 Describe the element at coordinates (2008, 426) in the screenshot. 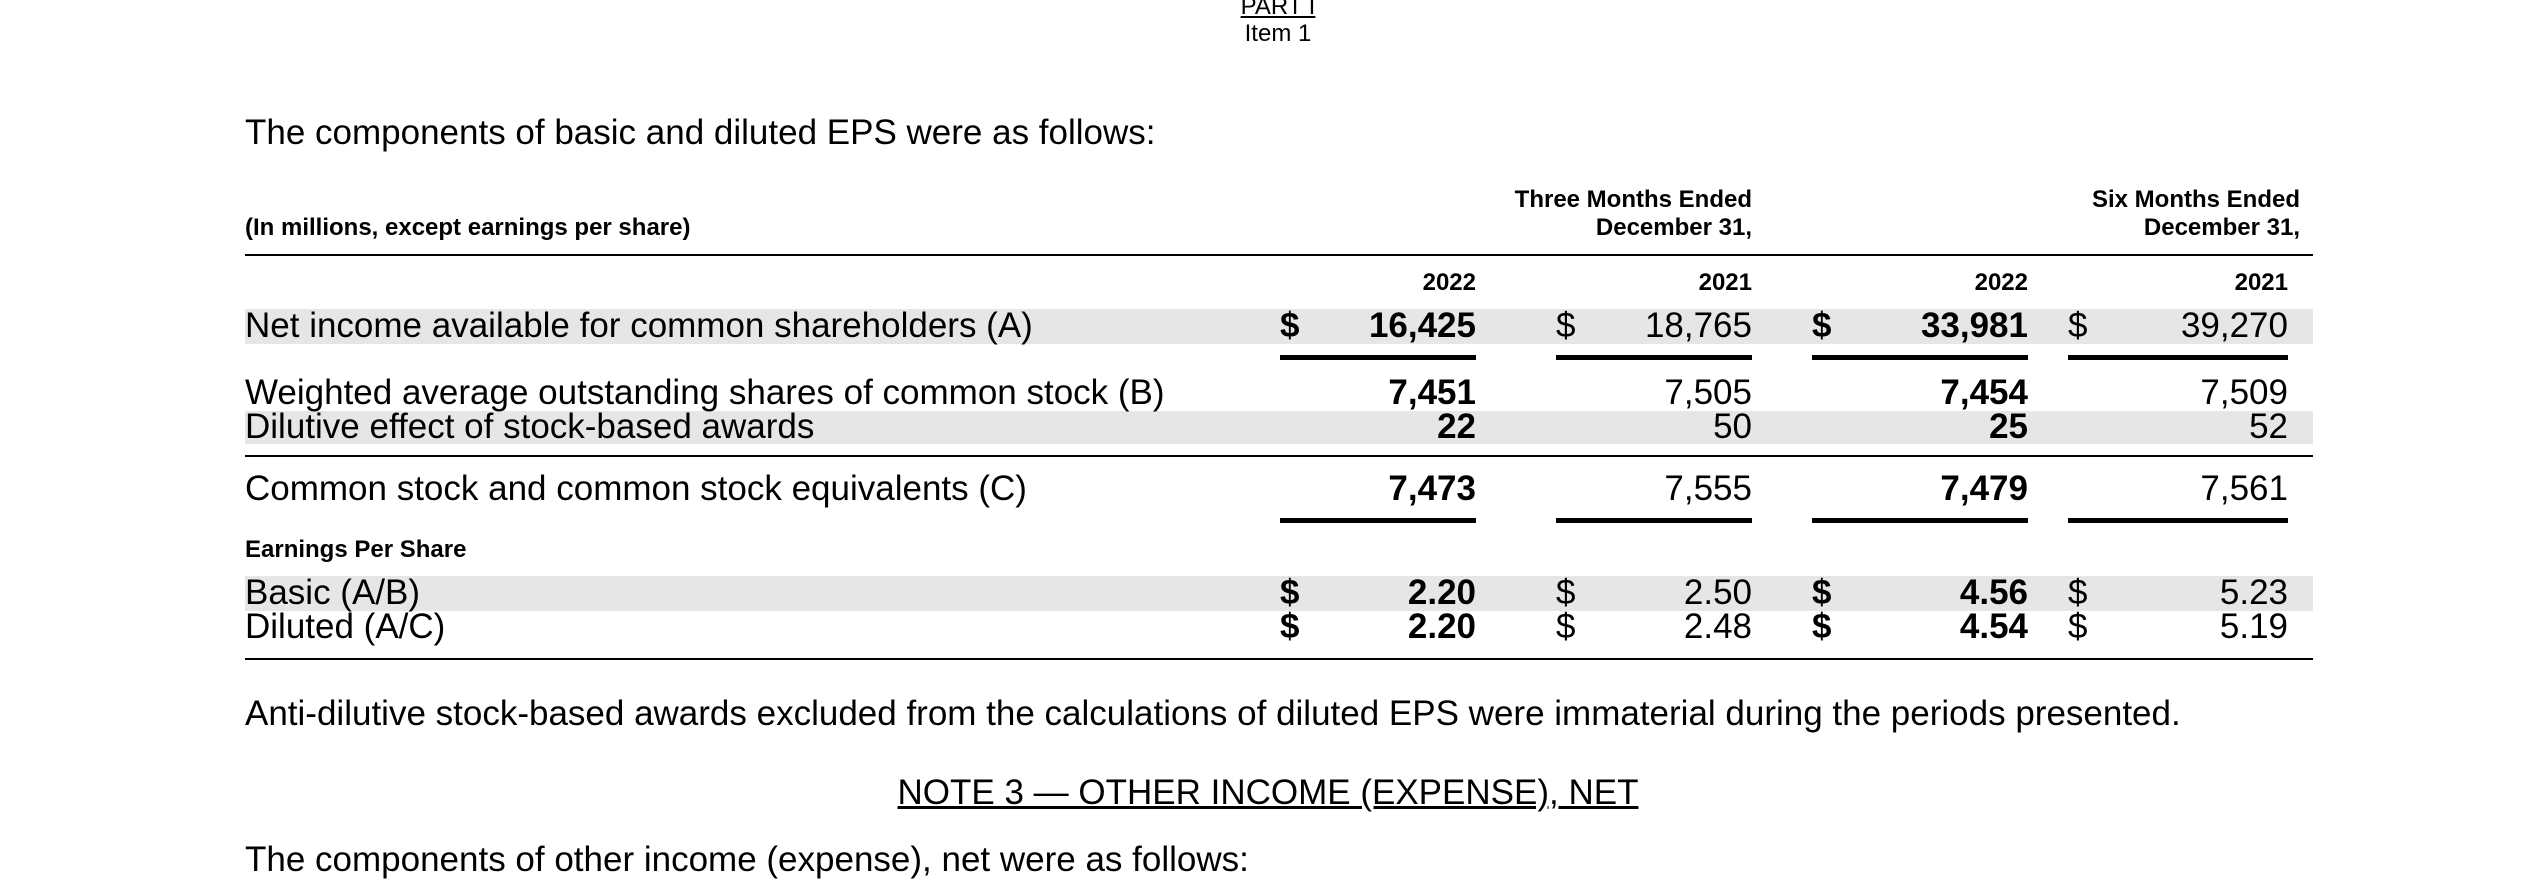

I see `value-dilutive-ytd-2022: 25` at that location.